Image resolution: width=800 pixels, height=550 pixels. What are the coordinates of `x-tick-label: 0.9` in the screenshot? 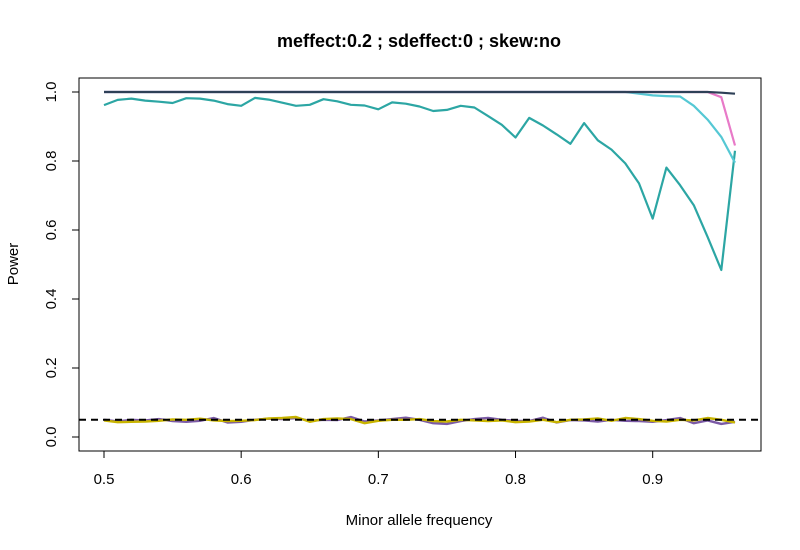 It's located at (652, 479).